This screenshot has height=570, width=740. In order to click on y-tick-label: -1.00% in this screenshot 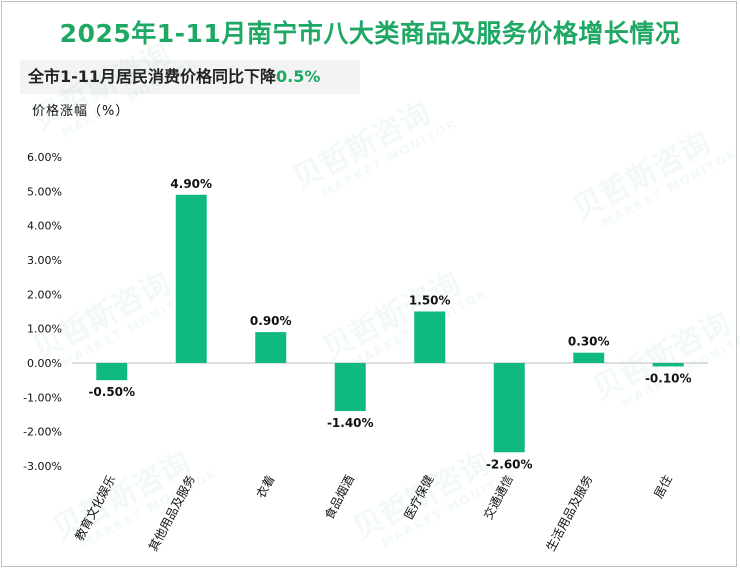, I will do `click(42, 397)`.